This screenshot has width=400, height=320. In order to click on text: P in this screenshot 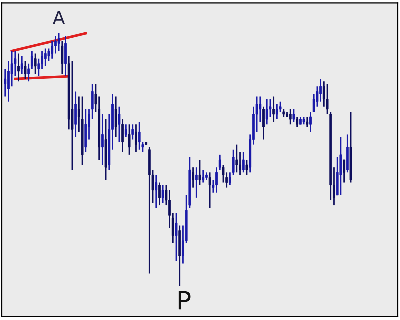, I will do `click(184, 300)`.